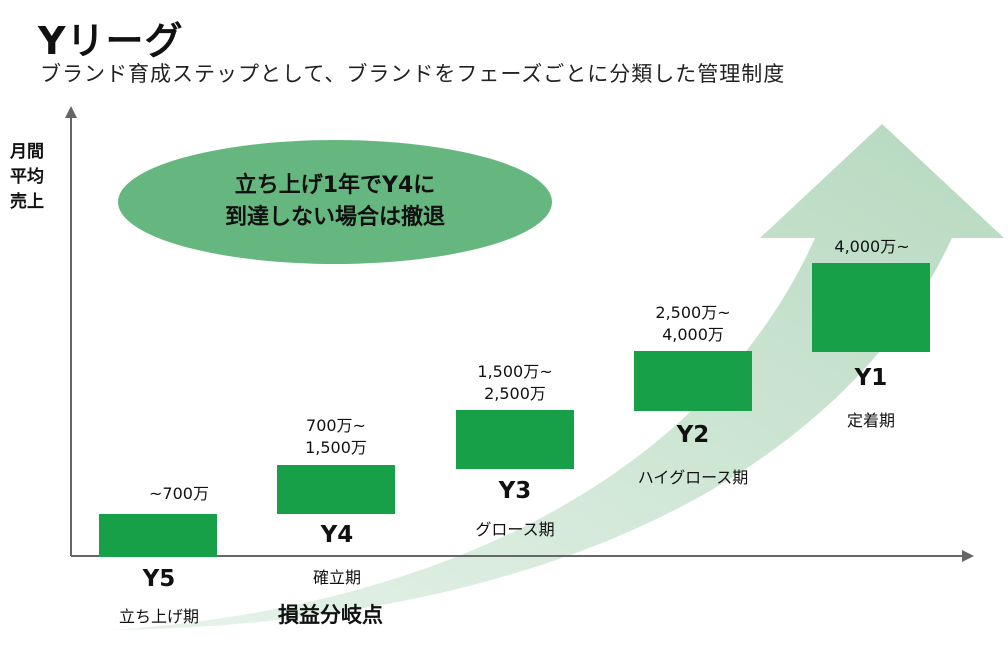 This screenshot has height=646, width=1008. What do you see at coordinates (336, 437) in the screenshot?
I see `tier-y4-range: 700万~ 1,500万` at bounding box center [336, 437].